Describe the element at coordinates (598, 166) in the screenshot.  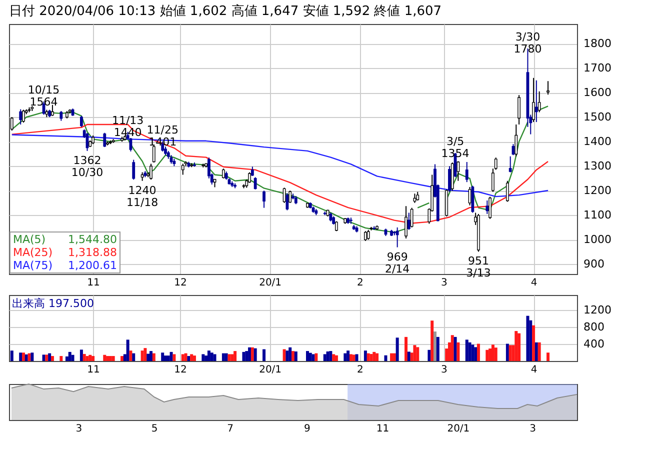
I see `y-tick-label: 1300` at that location.